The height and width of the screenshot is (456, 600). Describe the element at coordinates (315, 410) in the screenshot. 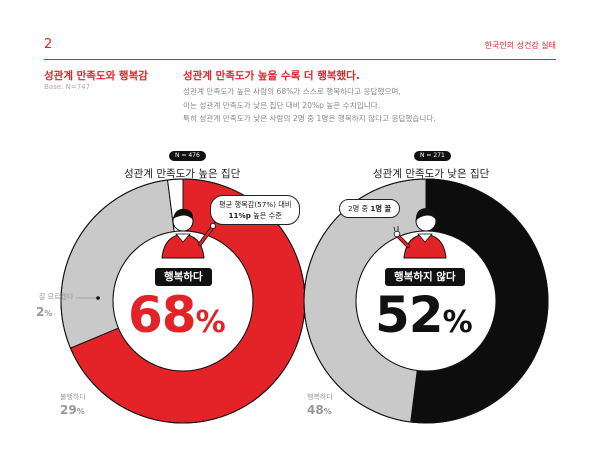

I see `pct-value: 48` at that location.